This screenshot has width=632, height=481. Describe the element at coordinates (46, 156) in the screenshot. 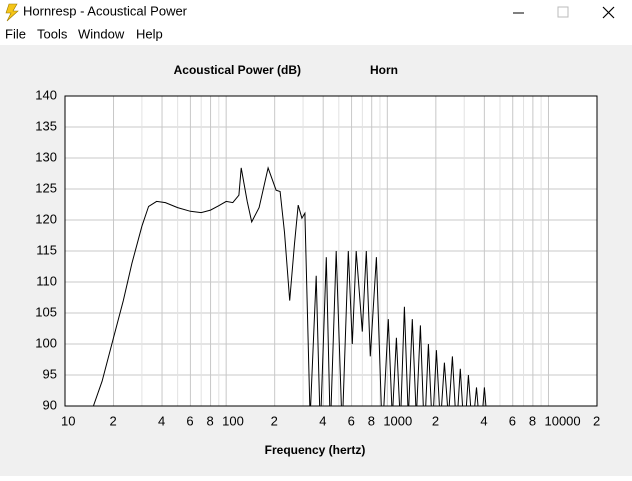

I see `y-tick-label: 130` at that location.